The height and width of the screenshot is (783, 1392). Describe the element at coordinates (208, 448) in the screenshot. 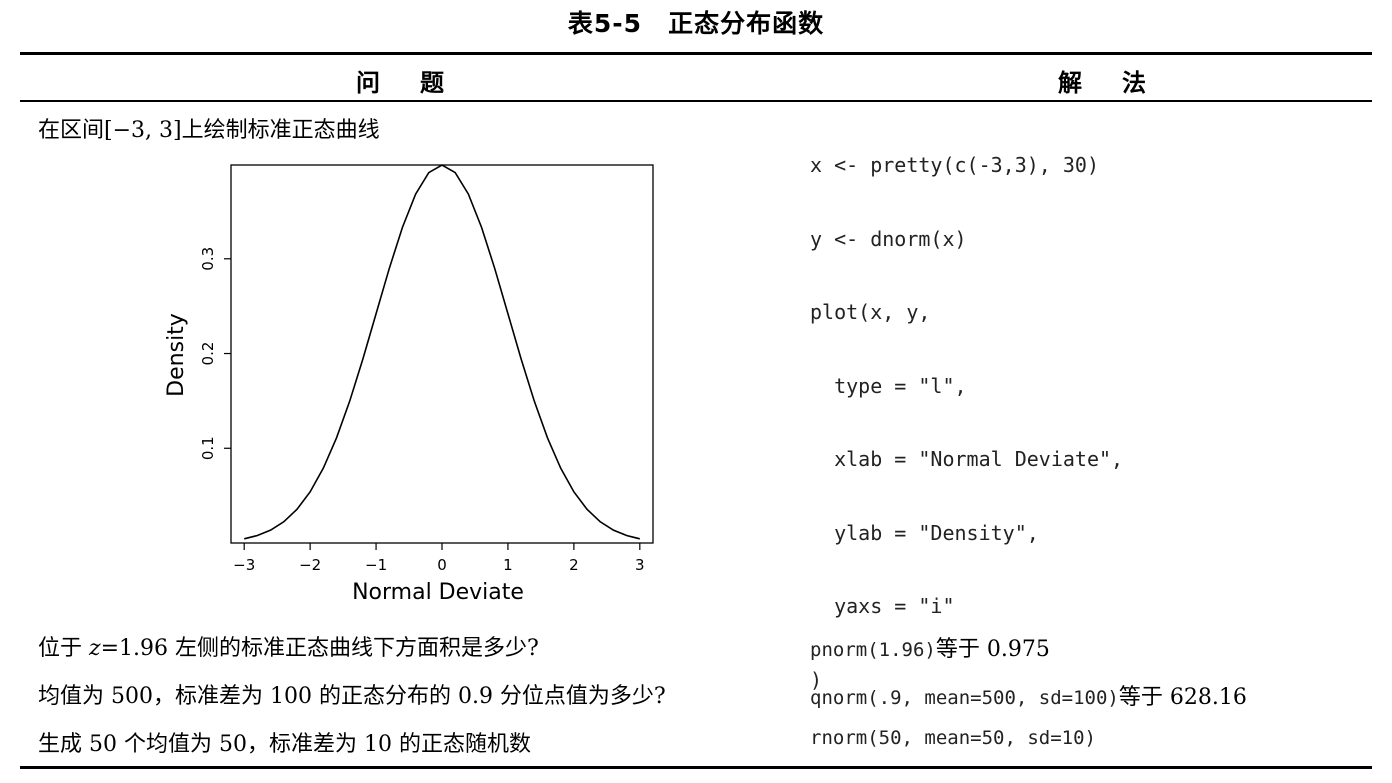

I see `y-tick-label: 0.1` at that location.